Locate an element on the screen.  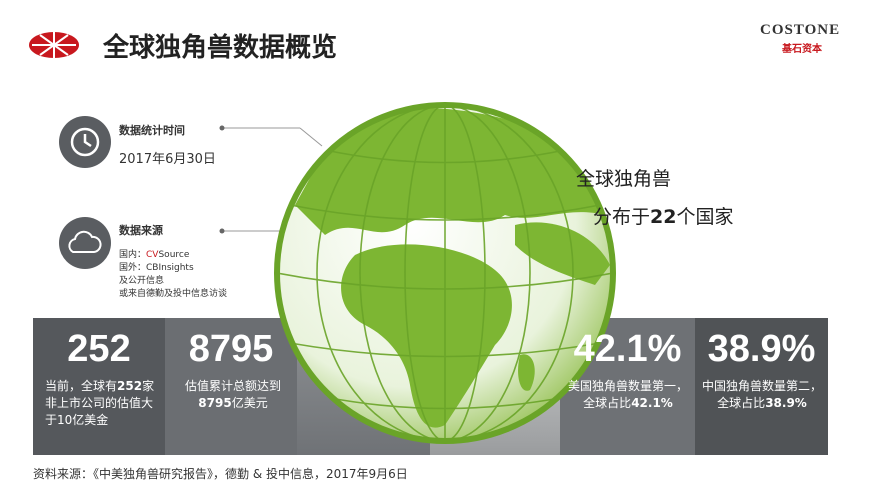
stat-desc-part: 252 is located at coordinates (130, 386).